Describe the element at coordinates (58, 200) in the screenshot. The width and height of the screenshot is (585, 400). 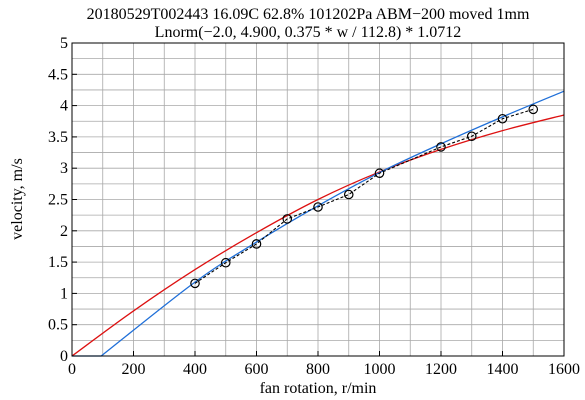
I see `y-tick-label: 2.5` at that location.